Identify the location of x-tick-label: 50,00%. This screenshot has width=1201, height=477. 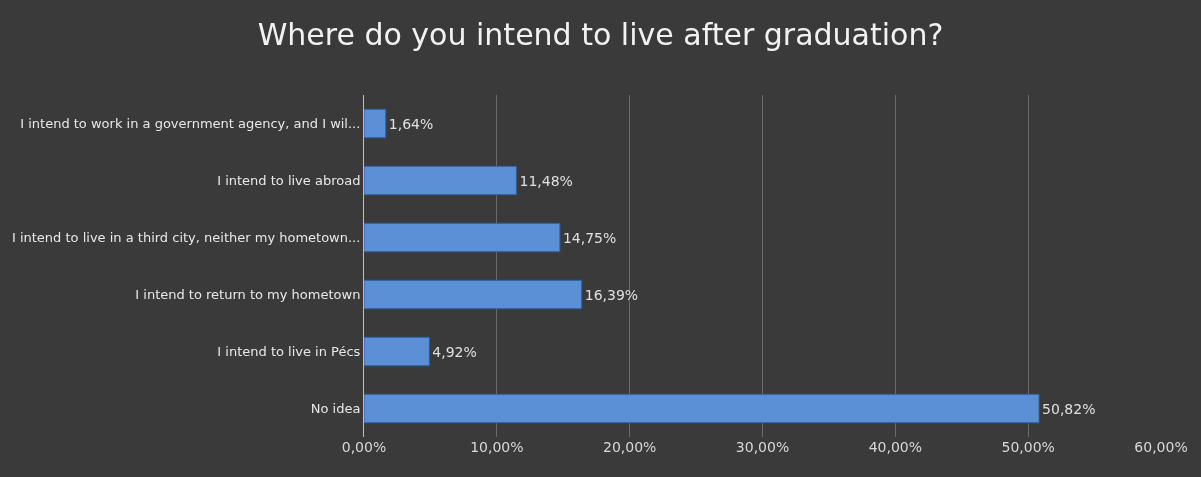
(1028, 447).